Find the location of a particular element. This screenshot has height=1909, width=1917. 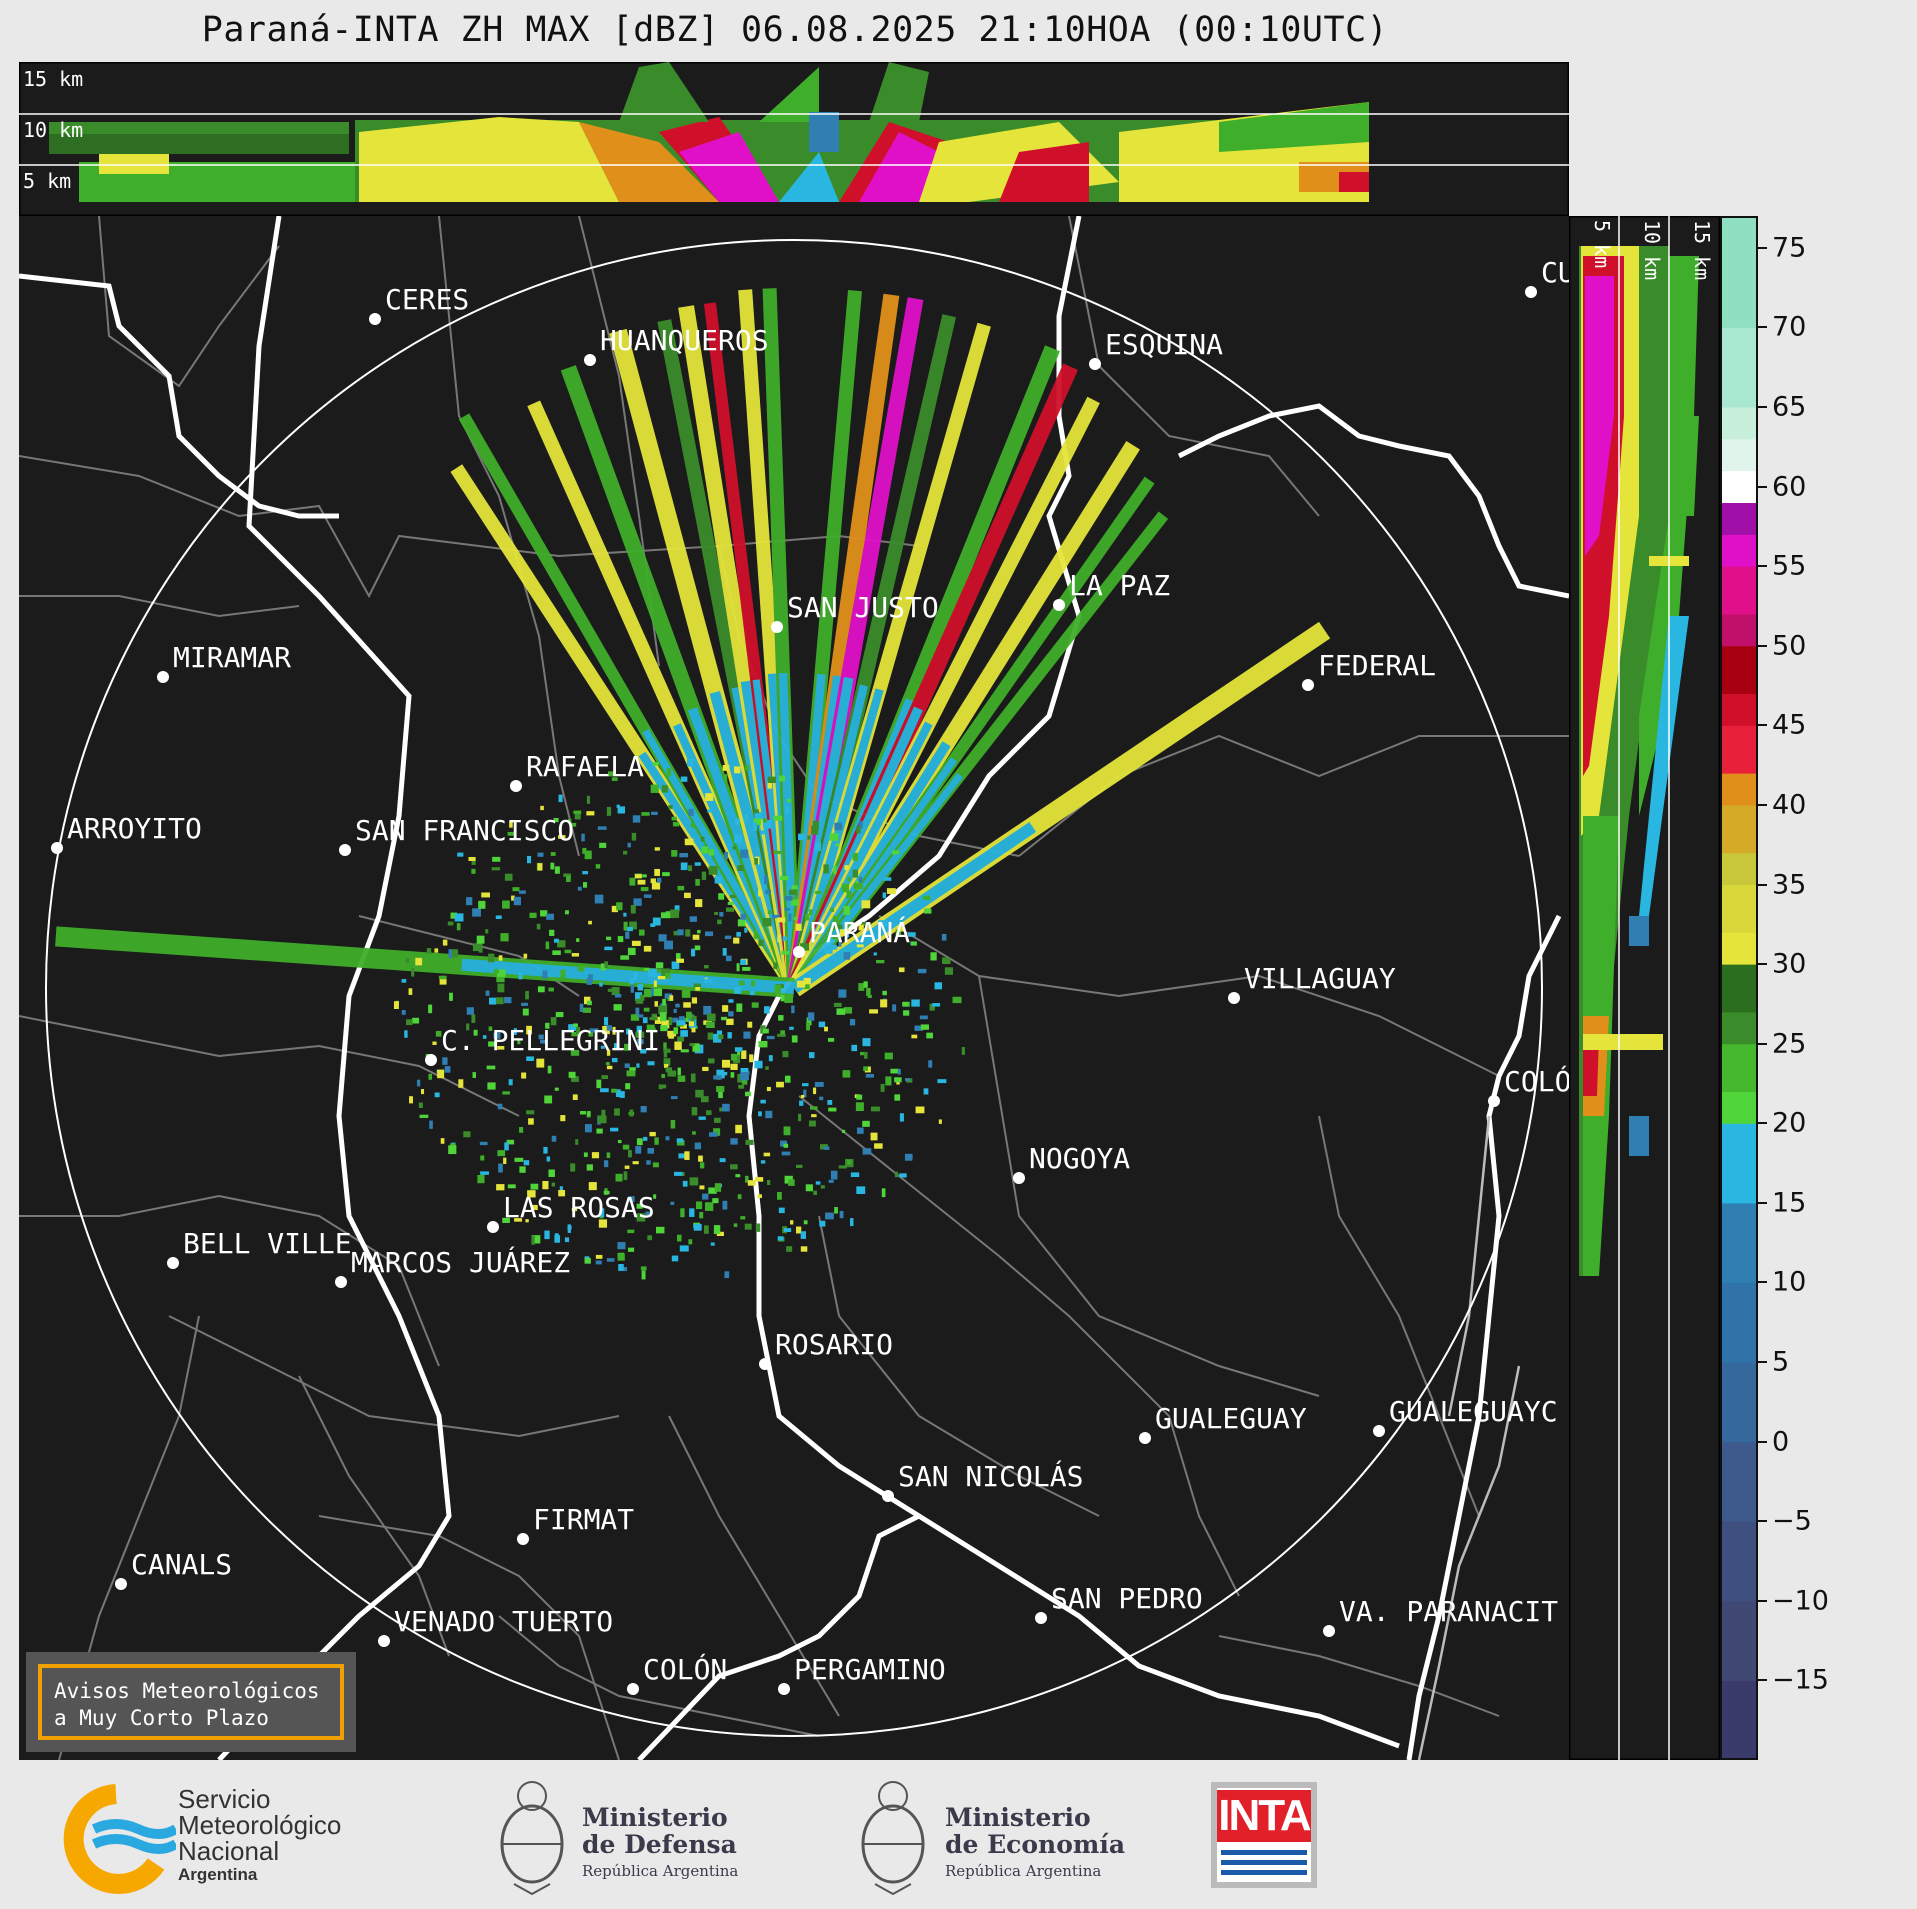

colorbar-tick-label: 10 is located at coordinates (1789, 1282).